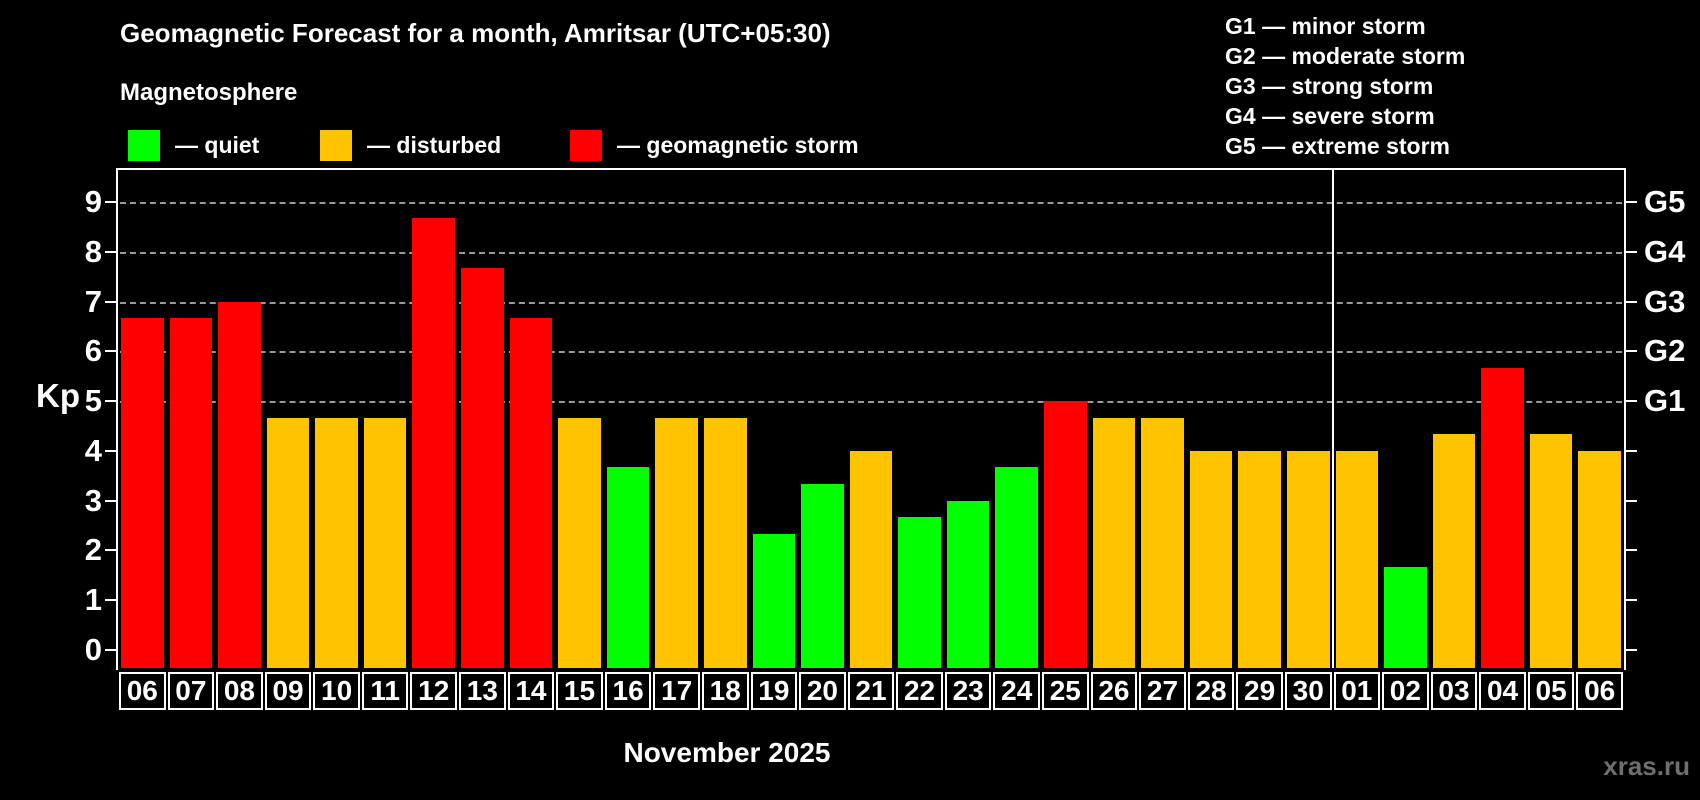 Image resolution: width=1700 pixels, height=800 pixels. What do you see at coordinates (725, 691) in the screenshot?
I see `x-label-day-18-12: 18` at bounding box center [725, 691].